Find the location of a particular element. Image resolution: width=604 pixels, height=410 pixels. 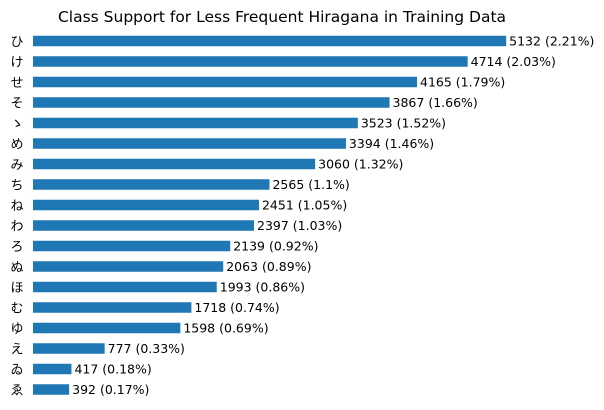

category-label: ゐ is located at coordinates (16, 370).